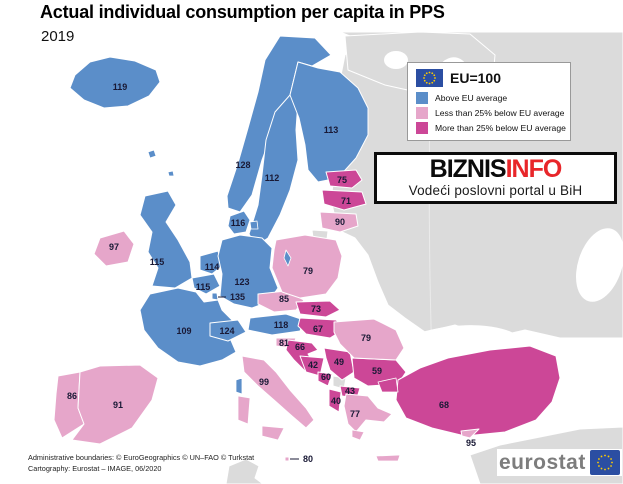  I want to click on country-value-CH: 124, so click(226, 331).